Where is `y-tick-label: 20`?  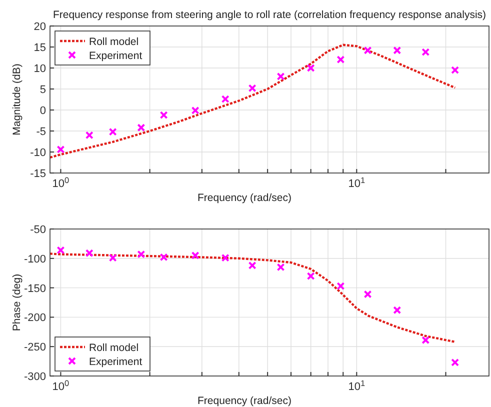
y-tick-label: 20 is located at coordinates (40, 27).